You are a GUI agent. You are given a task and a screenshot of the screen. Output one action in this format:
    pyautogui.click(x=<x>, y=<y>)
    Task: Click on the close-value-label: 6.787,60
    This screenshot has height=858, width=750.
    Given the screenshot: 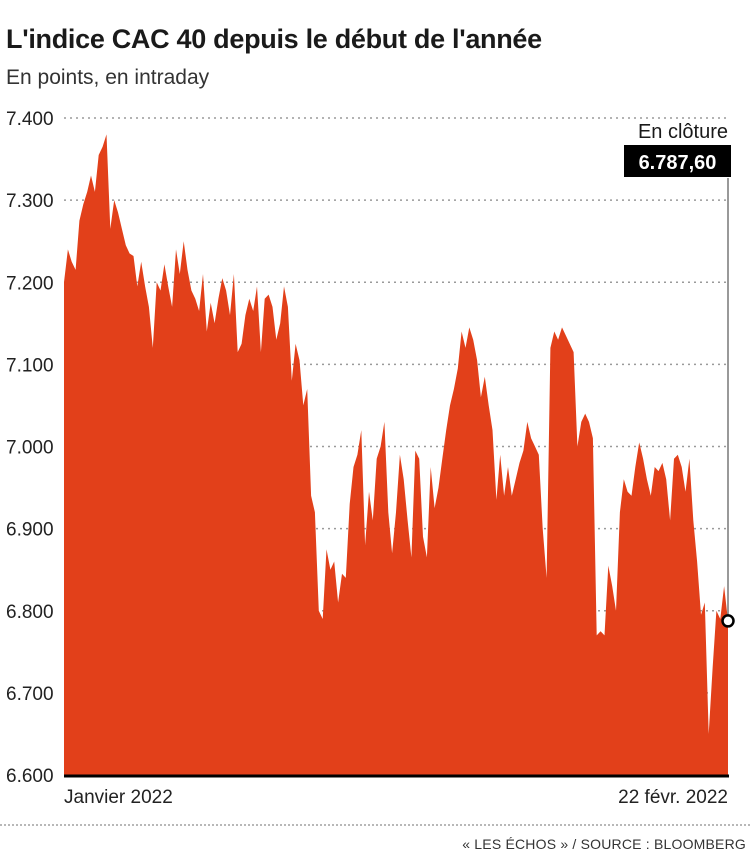 What is the action you would take?
    pyautogui.click(x=678, y=163)
    